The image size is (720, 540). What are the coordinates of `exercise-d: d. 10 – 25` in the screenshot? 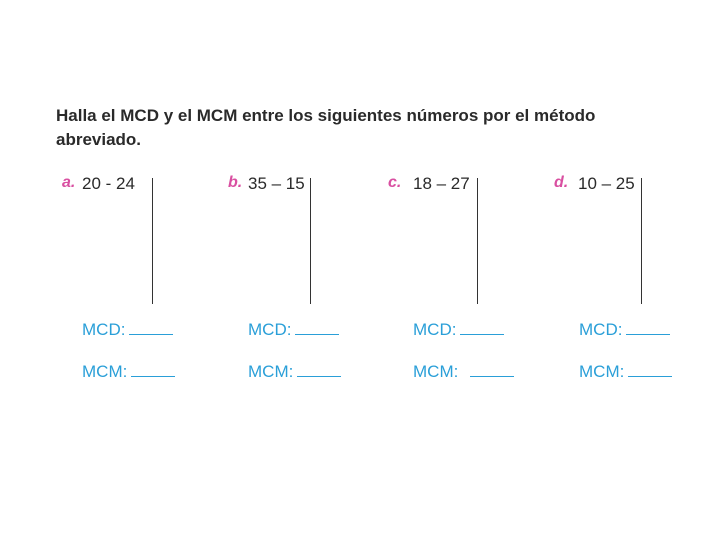 It's located at (614, 239).